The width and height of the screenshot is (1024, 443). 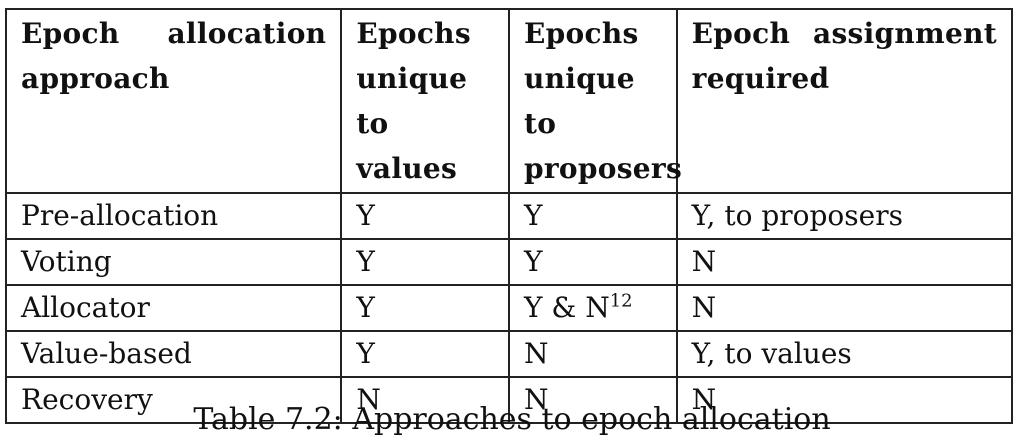 I want to click on table-row: Allocator Y Y & N12 N, so click(x=509, y=308).